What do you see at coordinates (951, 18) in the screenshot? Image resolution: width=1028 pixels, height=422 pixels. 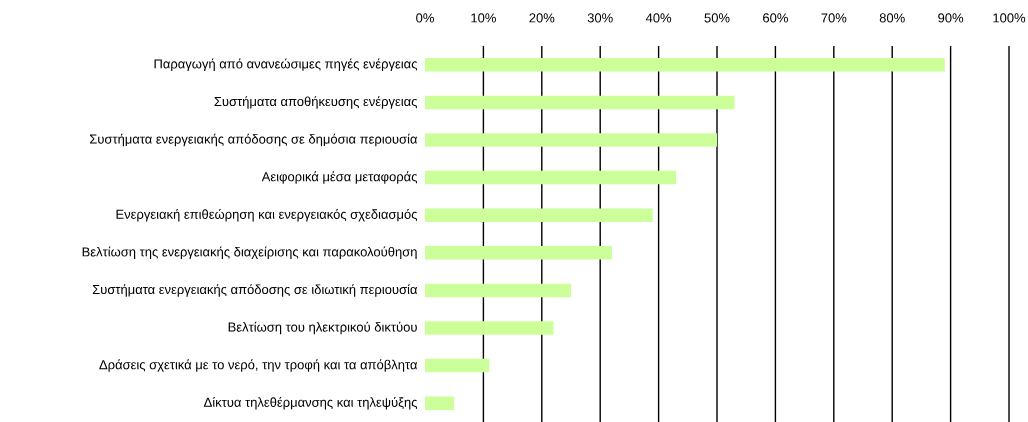 I see `x-tick-label: 90%` at bounding box center [951, 18].